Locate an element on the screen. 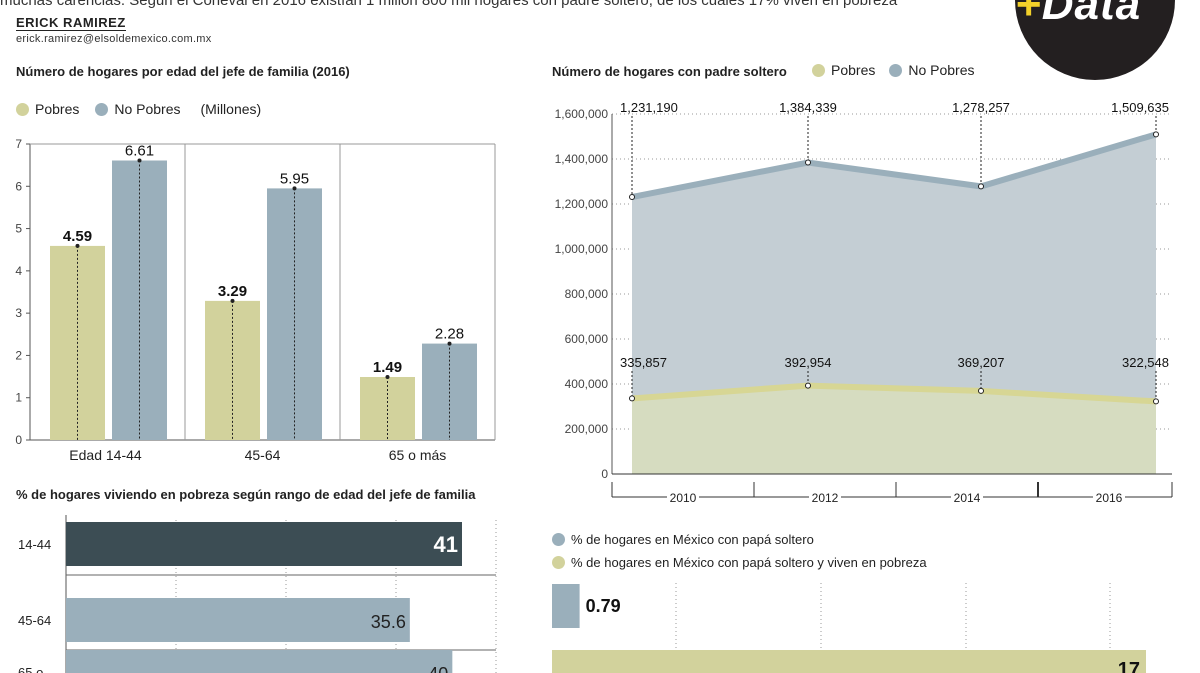  point-value-label: 1,509,635 is located at coordinates (1140, 107).